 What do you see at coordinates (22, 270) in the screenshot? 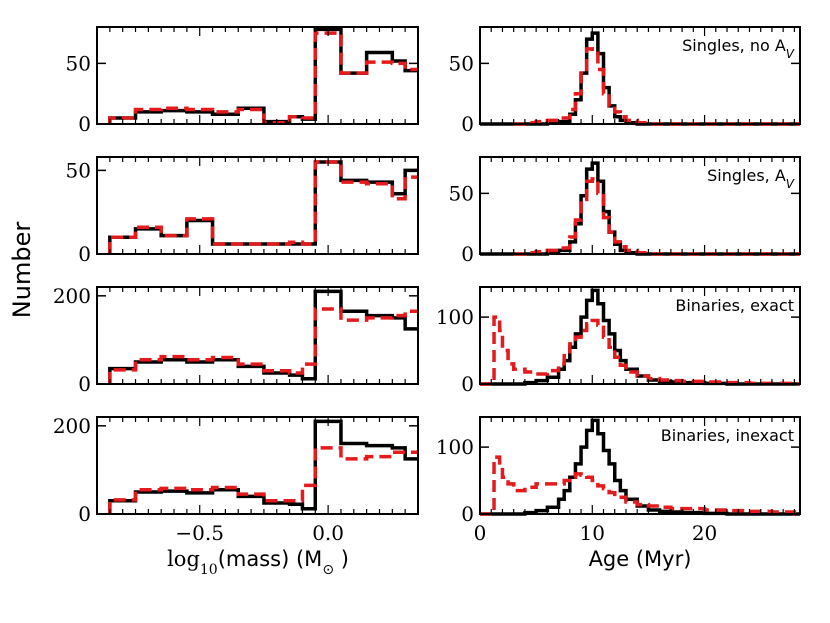
I see `y-axis-label: Number` at bounding box center [22, 270].